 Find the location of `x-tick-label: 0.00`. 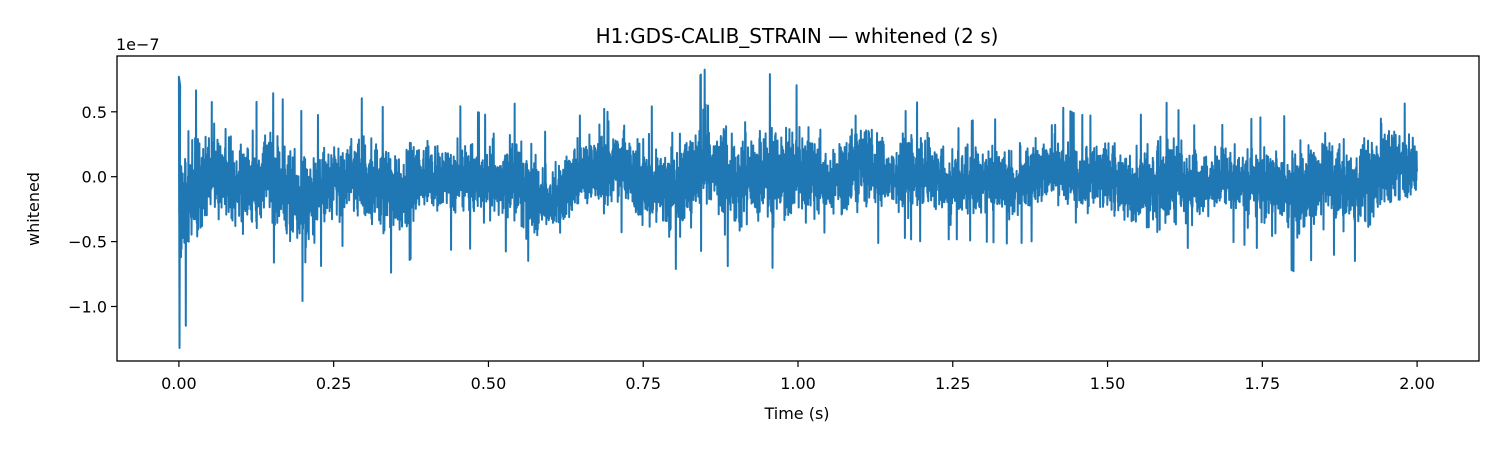

x-tick-label: 0.00 is located at coordinates (179, 383).